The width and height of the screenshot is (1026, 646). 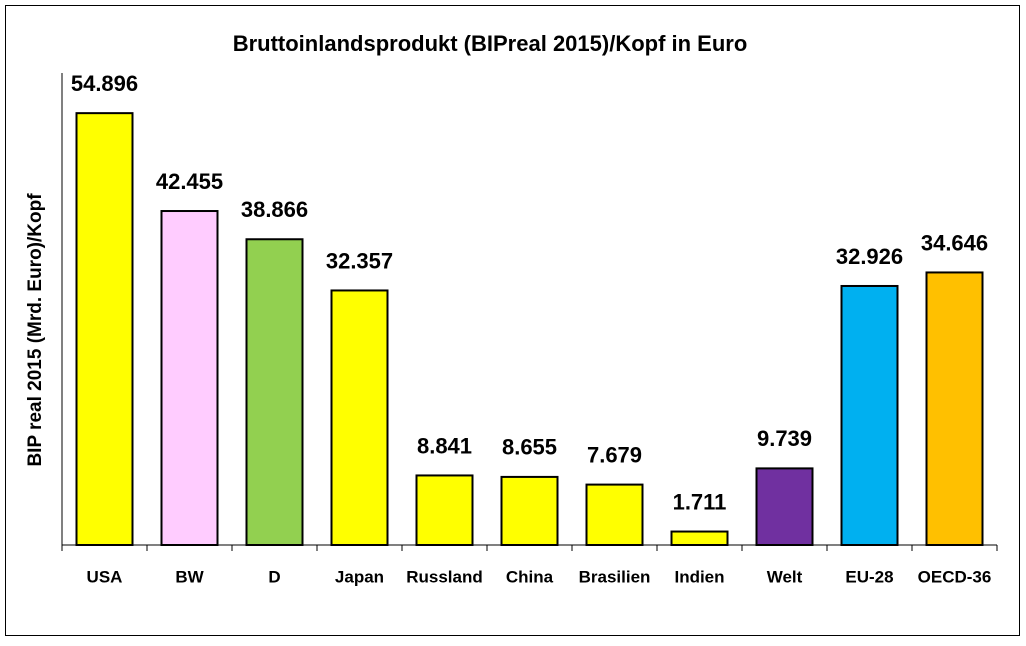 I want to click on data-label: 32.357, so click(x=359, y=260).